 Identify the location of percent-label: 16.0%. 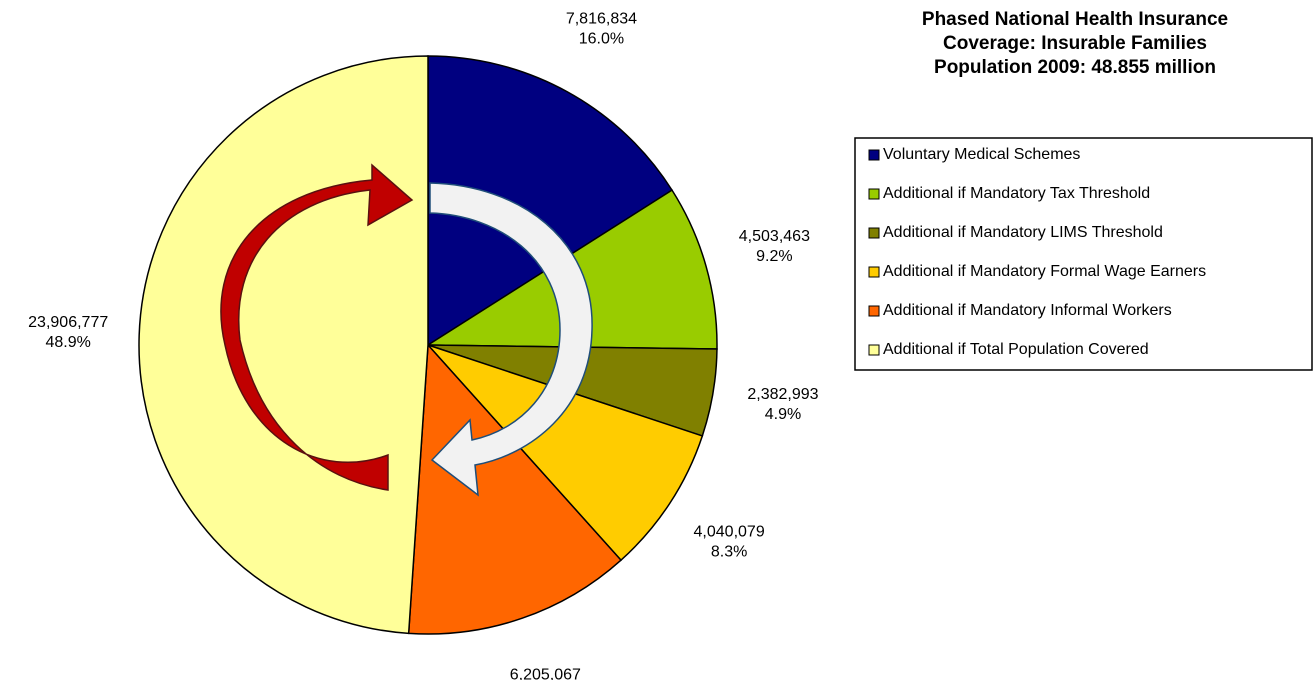
(601, 39).